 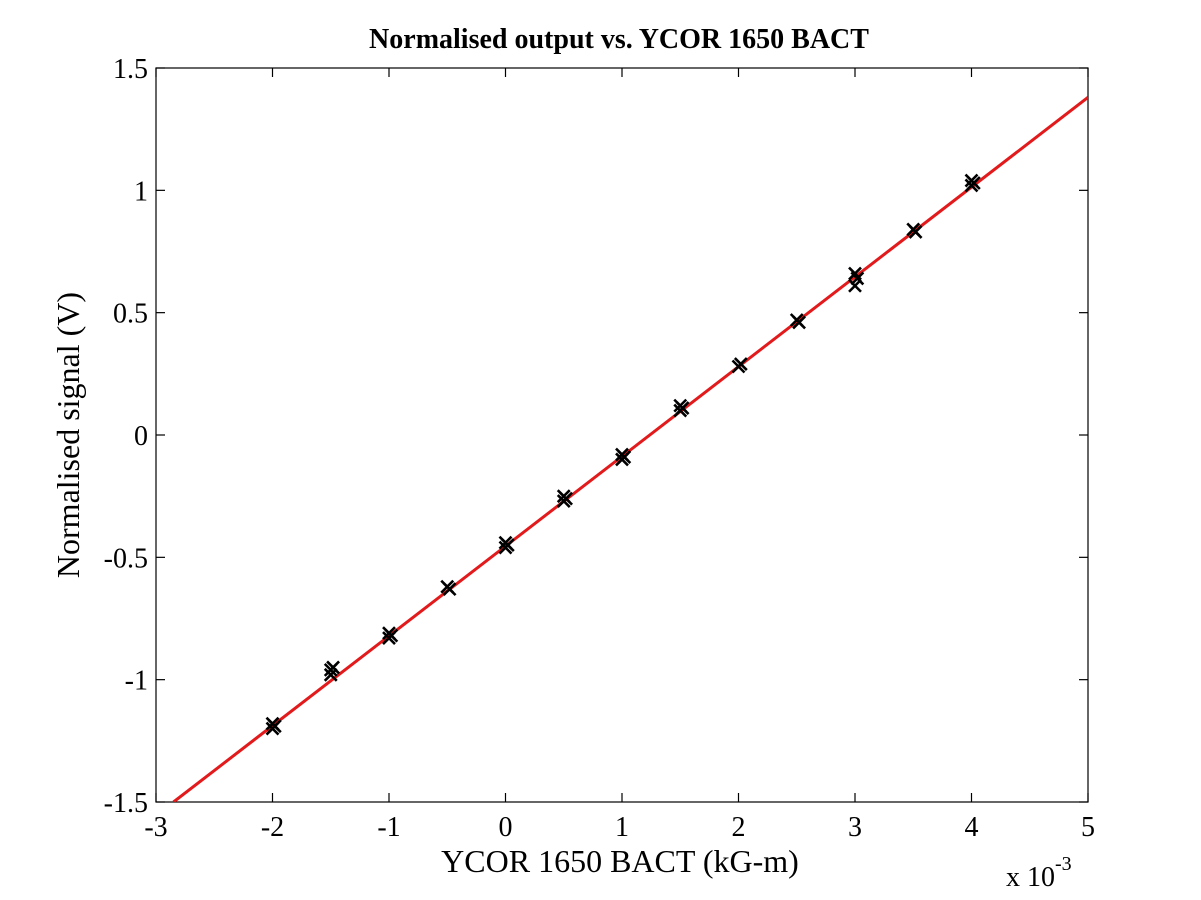 What do you see at coordinates (1088, 827) in the screenshot?
I see `x-tick-label: 5` at bounding box center [1088, 827].